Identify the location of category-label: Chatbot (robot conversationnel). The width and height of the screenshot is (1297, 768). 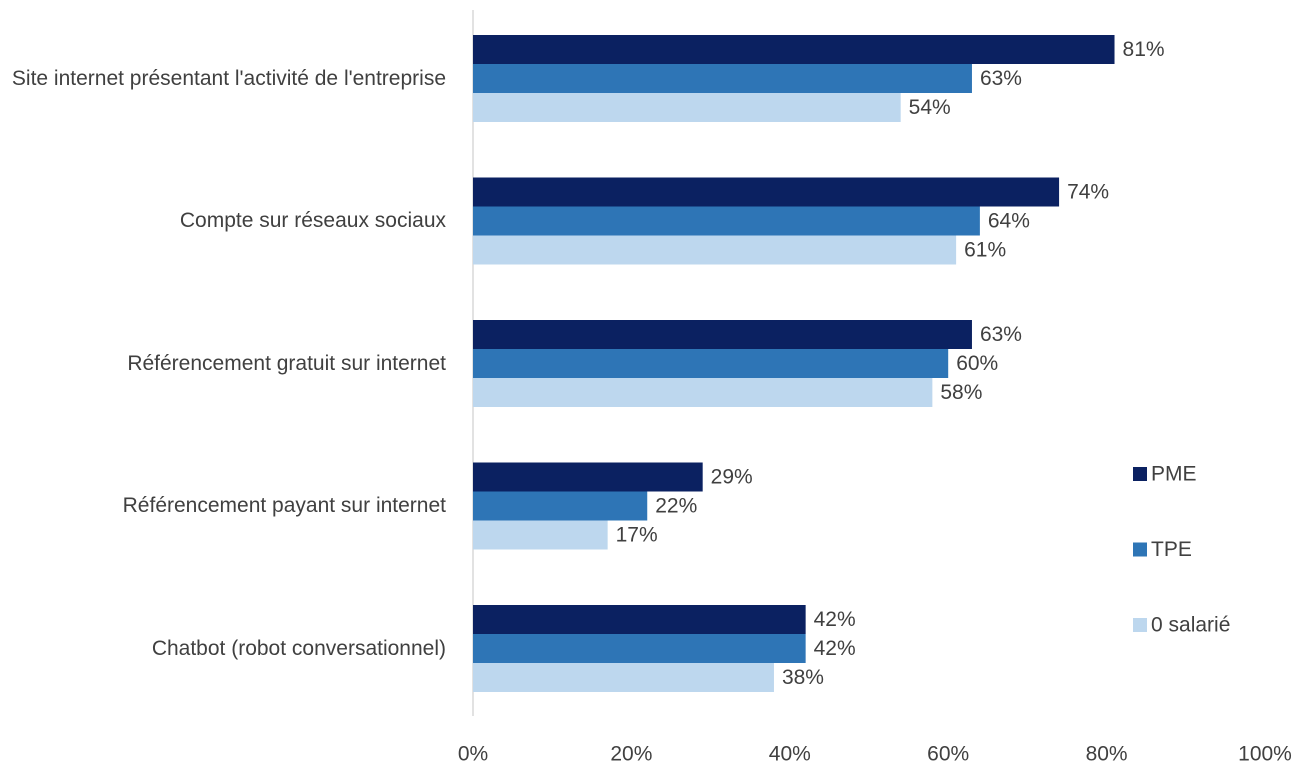
(298, 648).